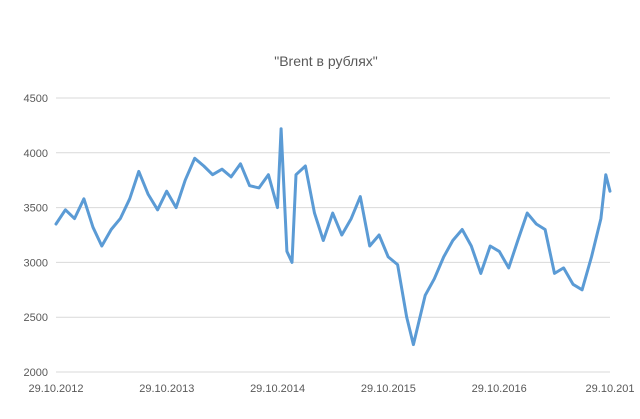 This screenshot has width=640, height=419. What do you see at coordinates (610, 389) in the screenshot?
I see `x-tick-label: 29.10.201` at bounding box center [610, 389].